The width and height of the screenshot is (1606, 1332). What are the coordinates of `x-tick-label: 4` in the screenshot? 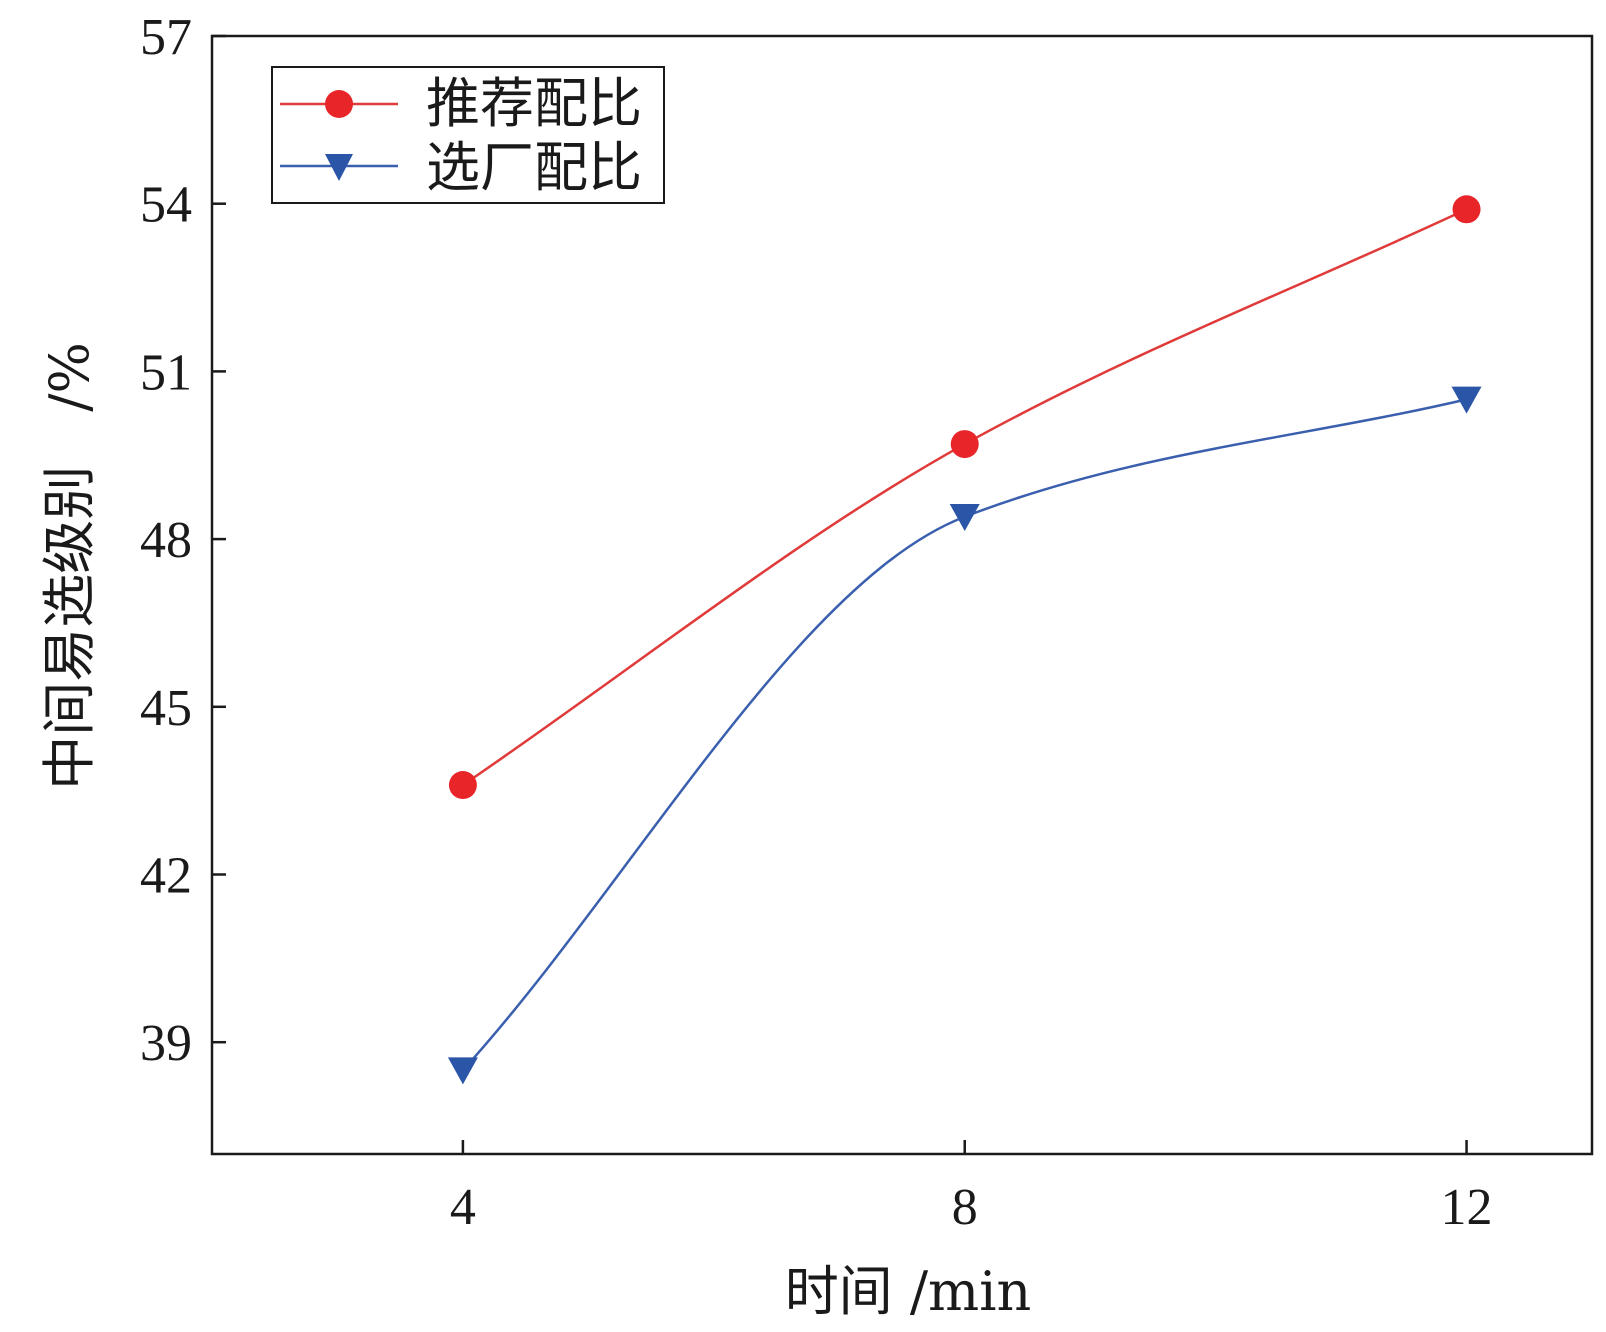 It's located at (463, 1207).